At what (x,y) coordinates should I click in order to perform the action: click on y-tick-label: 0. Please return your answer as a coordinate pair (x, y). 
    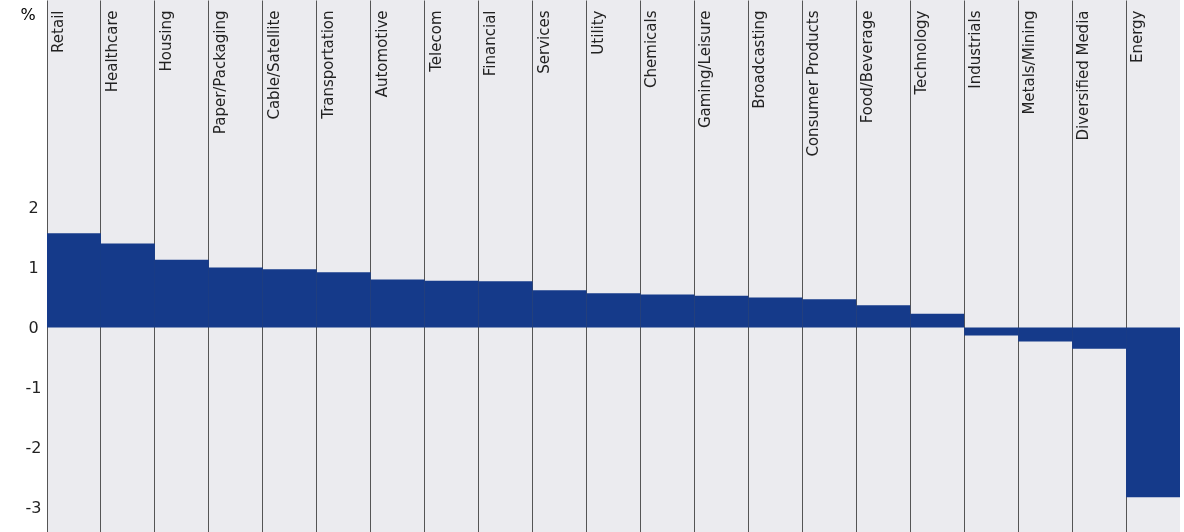
    Looking at the image, I should click on (33, 328).